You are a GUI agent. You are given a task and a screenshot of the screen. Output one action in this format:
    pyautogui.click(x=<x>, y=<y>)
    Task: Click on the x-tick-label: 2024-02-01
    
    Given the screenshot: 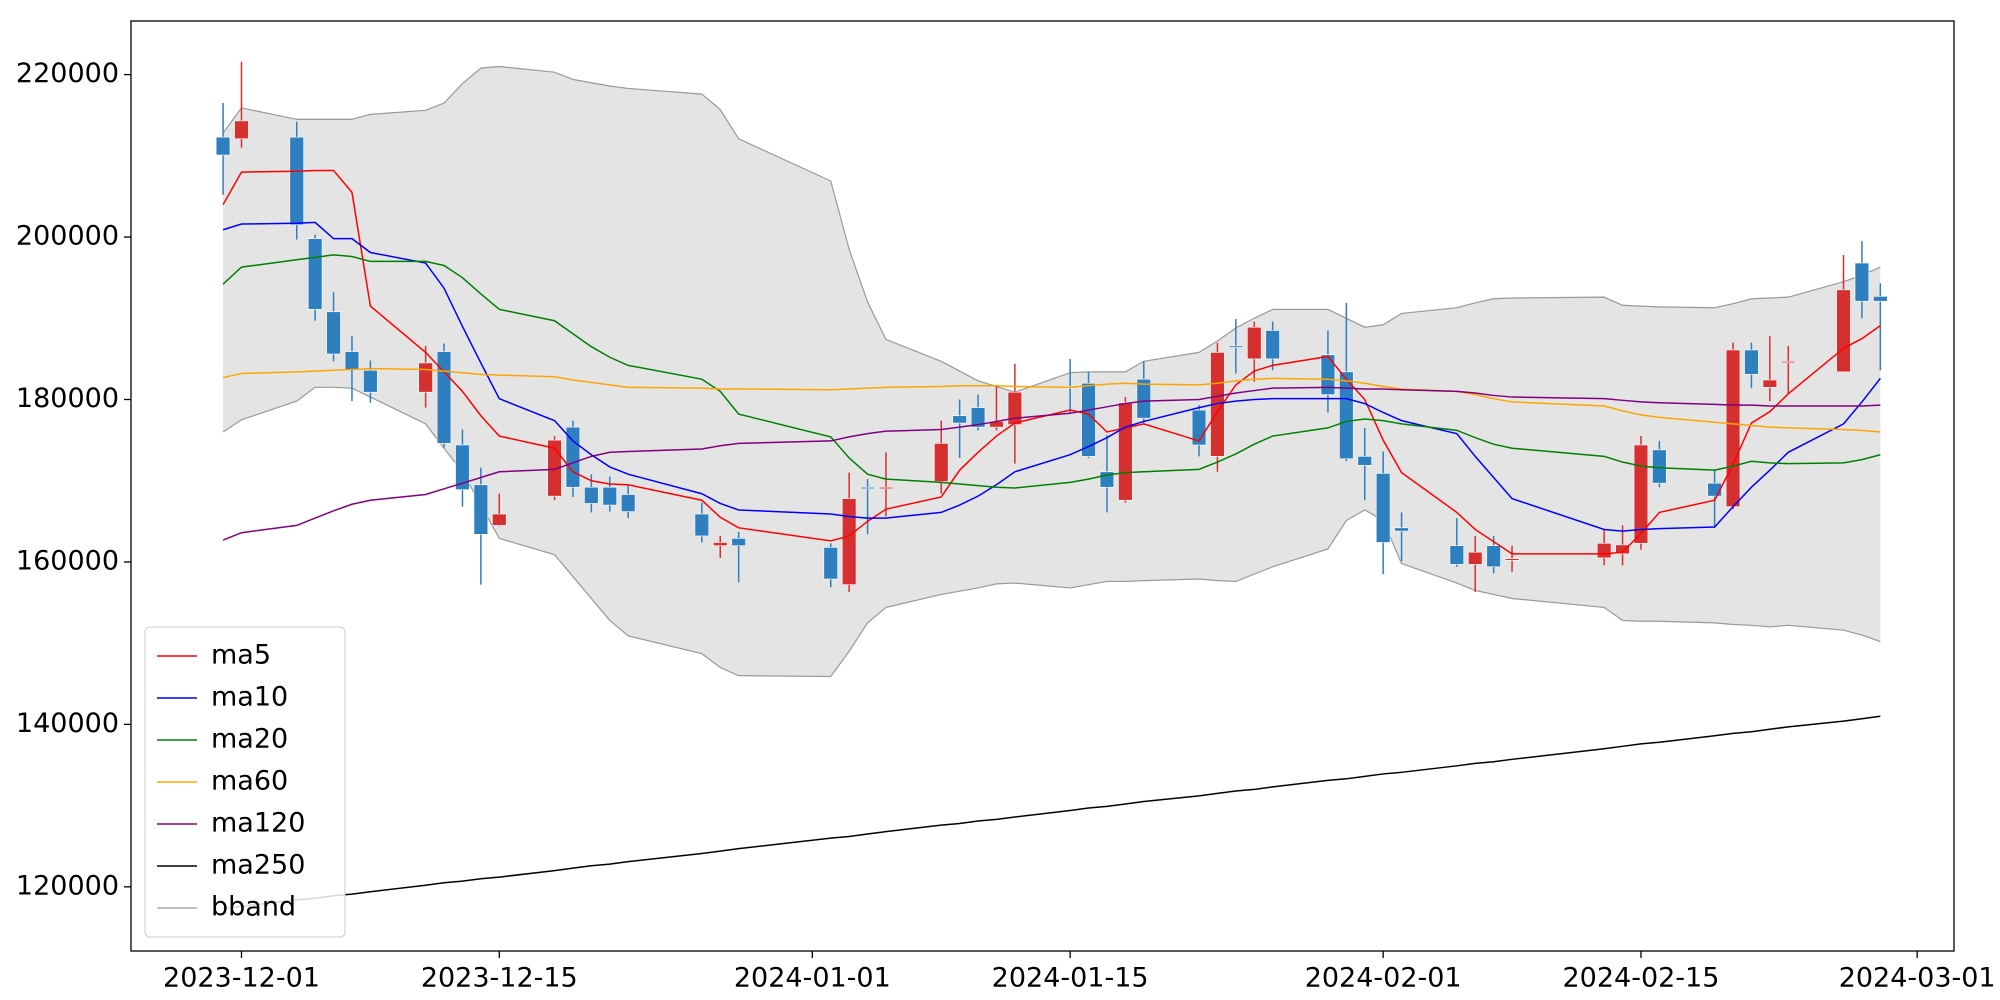 What is the action you would take?
    pyautogui.click(x=1383, y=978)
    